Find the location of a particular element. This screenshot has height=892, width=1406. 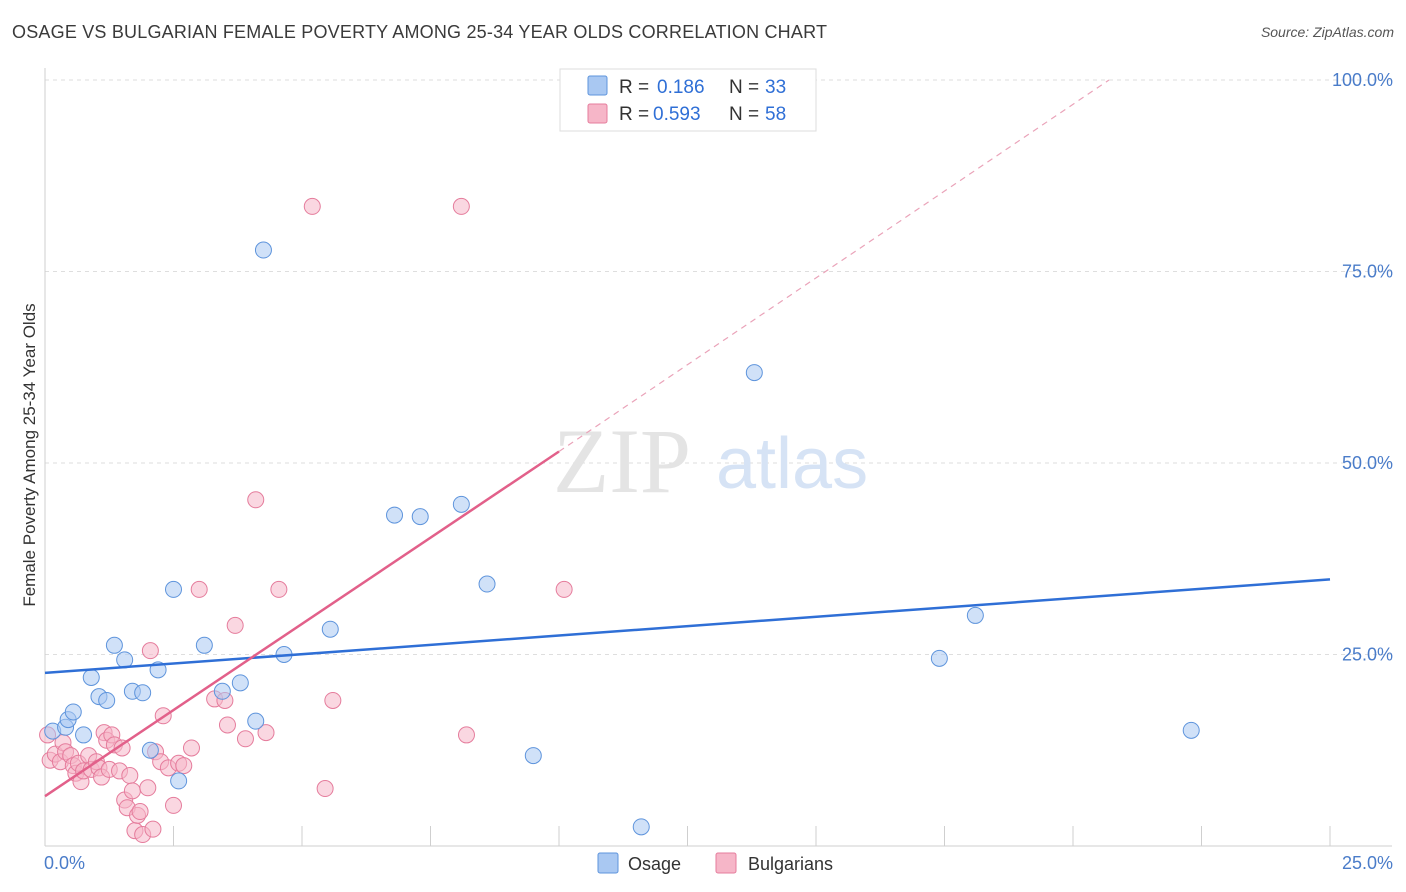

legend-r-value: 0.186 is located at coordinates (681, 87).